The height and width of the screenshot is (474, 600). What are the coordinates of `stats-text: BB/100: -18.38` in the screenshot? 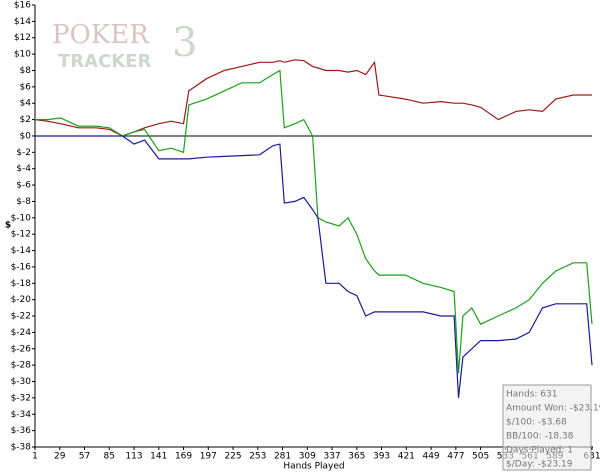 It's located at (540, 437).